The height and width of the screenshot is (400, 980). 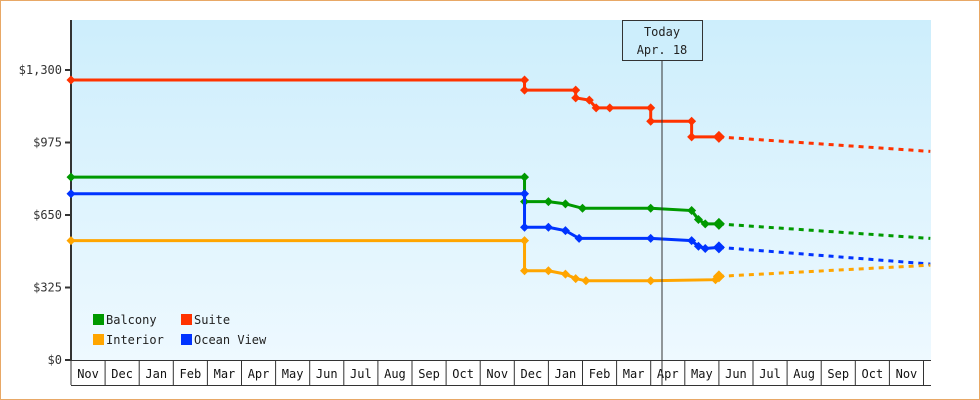 I want to click on y-tick-label: $650, so click(x=47, y=215).